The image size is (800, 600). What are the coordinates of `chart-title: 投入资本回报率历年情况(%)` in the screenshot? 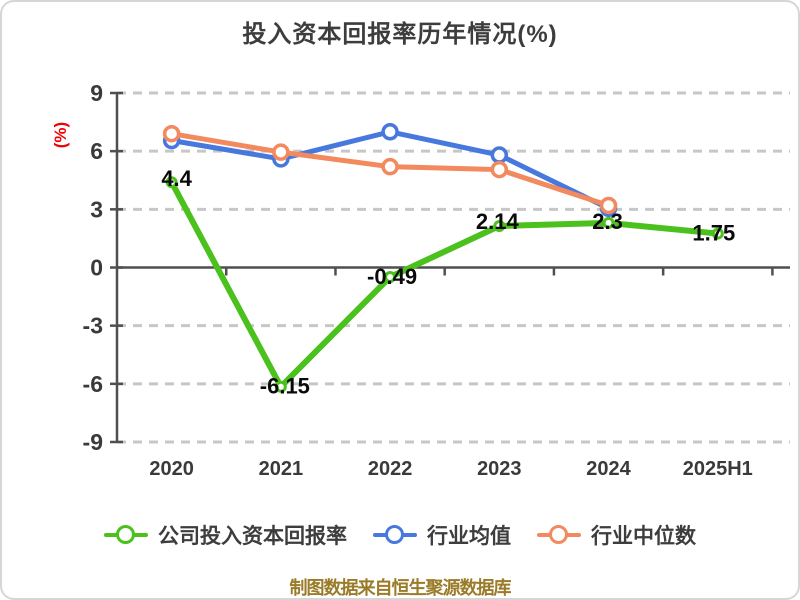 It's located at (400, 34).